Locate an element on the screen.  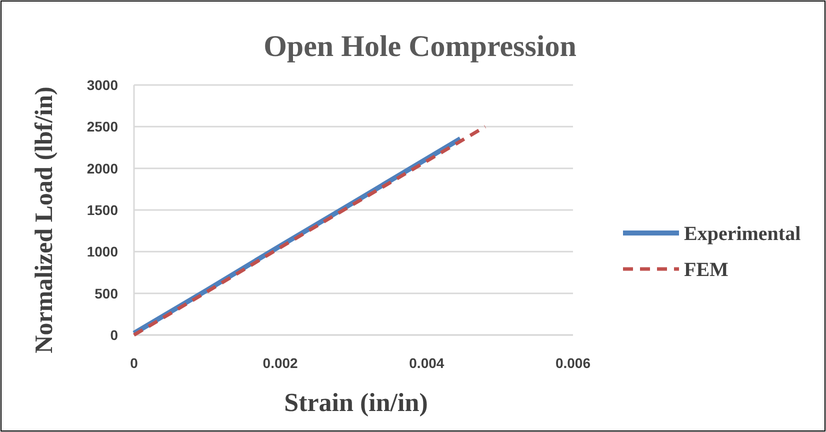
y-tick-label: 0 is located at coordinates (114, 335).